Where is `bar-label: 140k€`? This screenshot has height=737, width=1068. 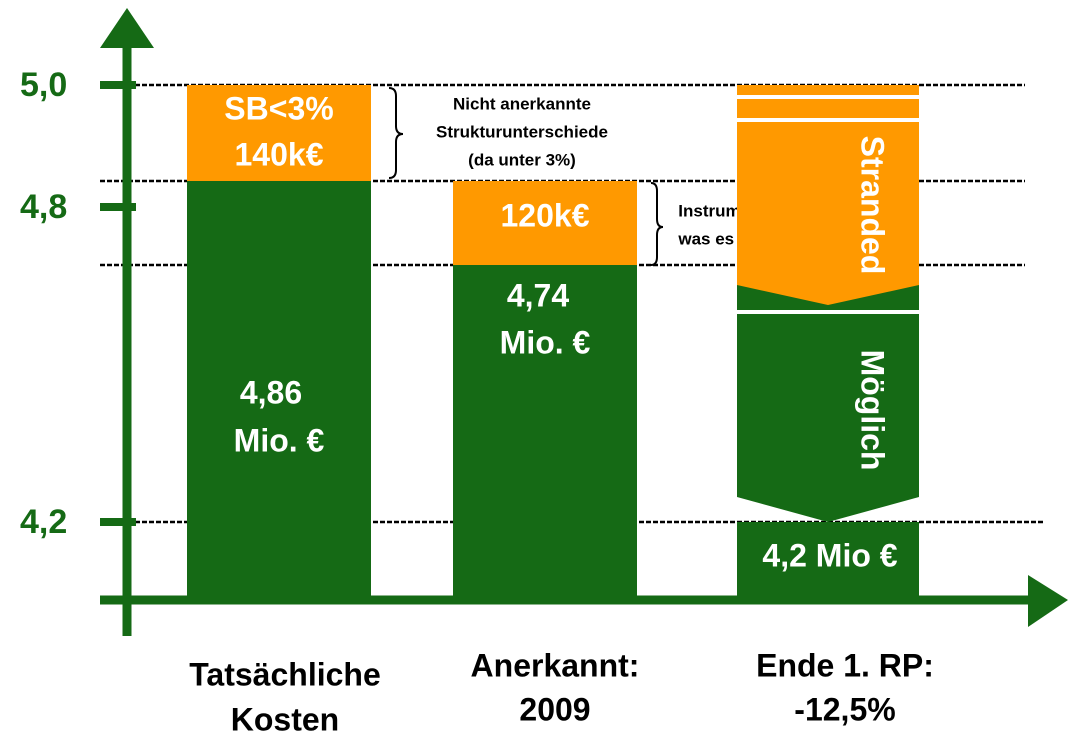
bar-label: 140k€ is located at coordinates (279, 154).